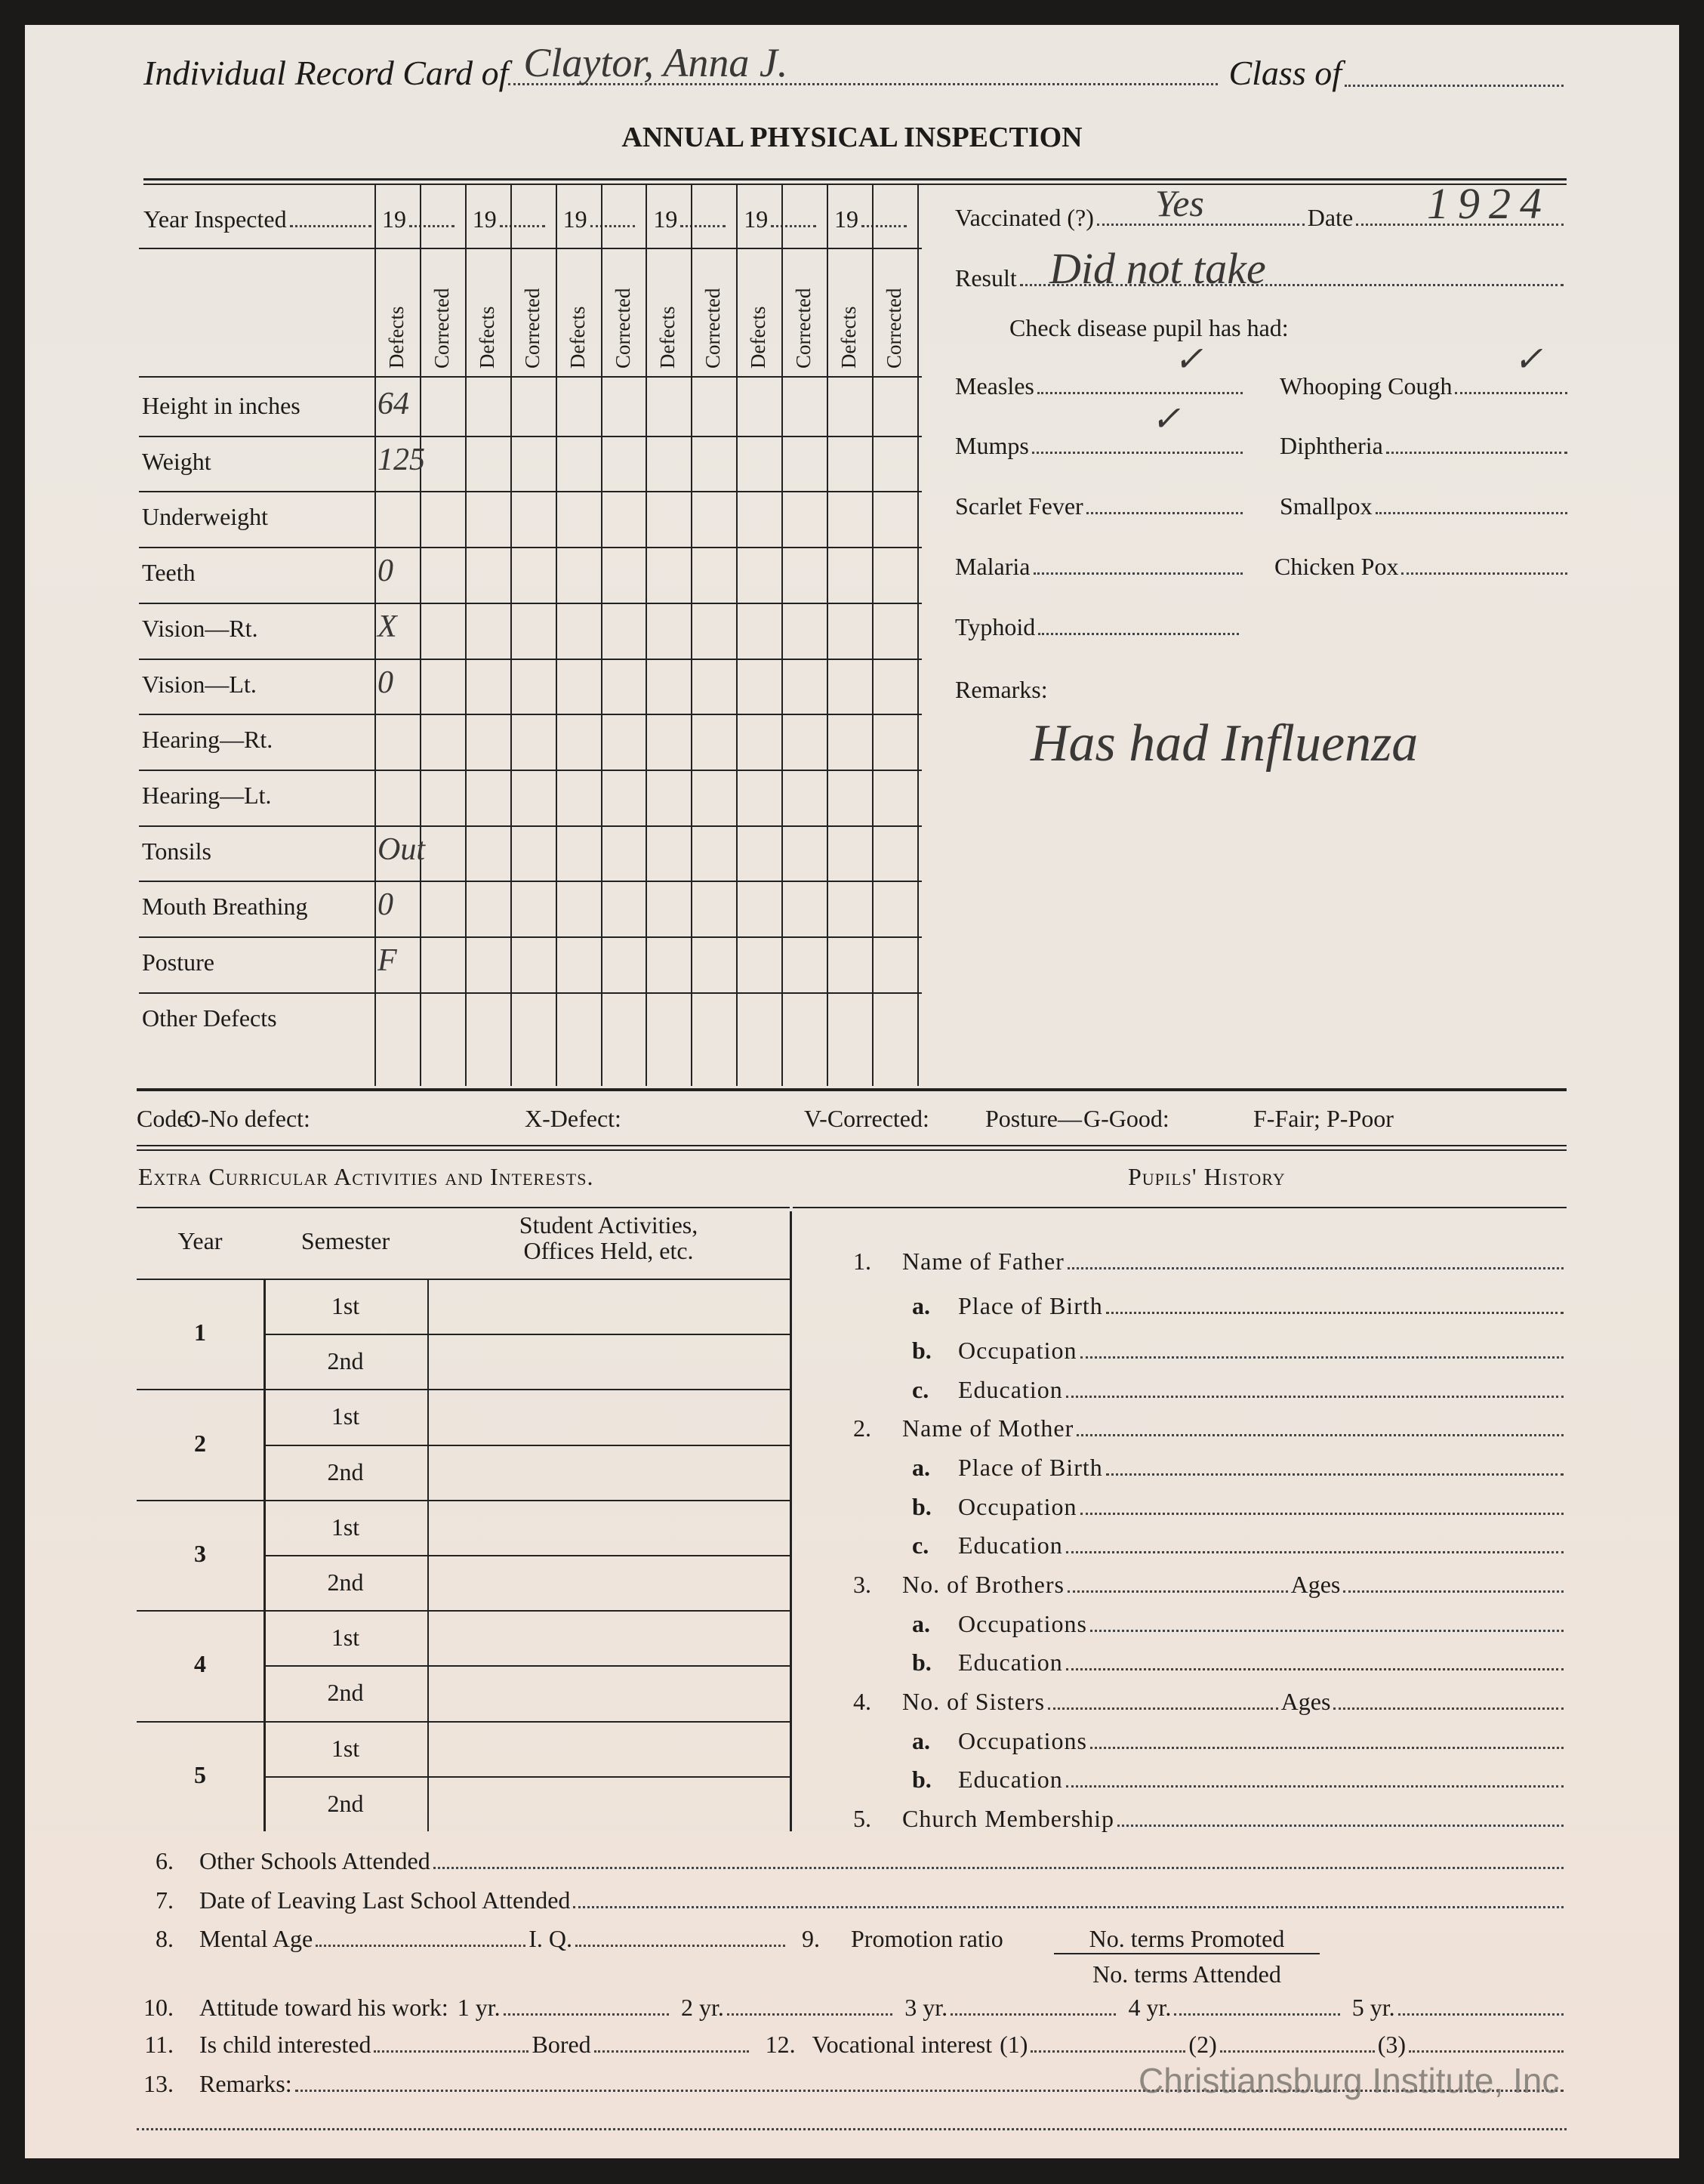  Describe the element at coordinates (1235, 1428) in the screenshot. I see `history-item-4: Name of Mother` at that location.